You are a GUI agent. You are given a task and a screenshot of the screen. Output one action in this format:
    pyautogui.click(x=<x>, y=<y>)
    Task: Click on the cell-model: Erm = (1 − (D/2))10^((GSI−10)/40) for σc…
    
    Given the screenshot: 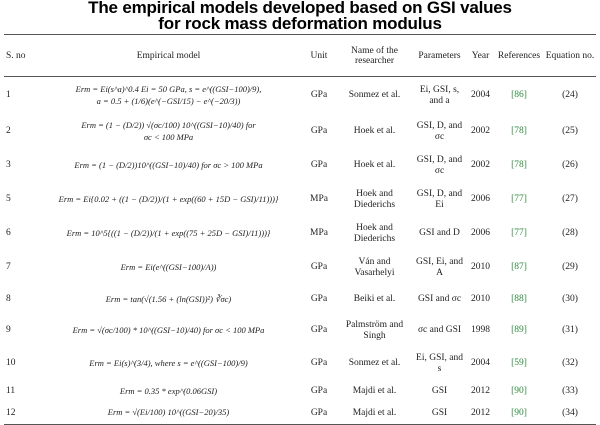 What is the action you would take?
    pyautogui.click(x=168, y=166)
    